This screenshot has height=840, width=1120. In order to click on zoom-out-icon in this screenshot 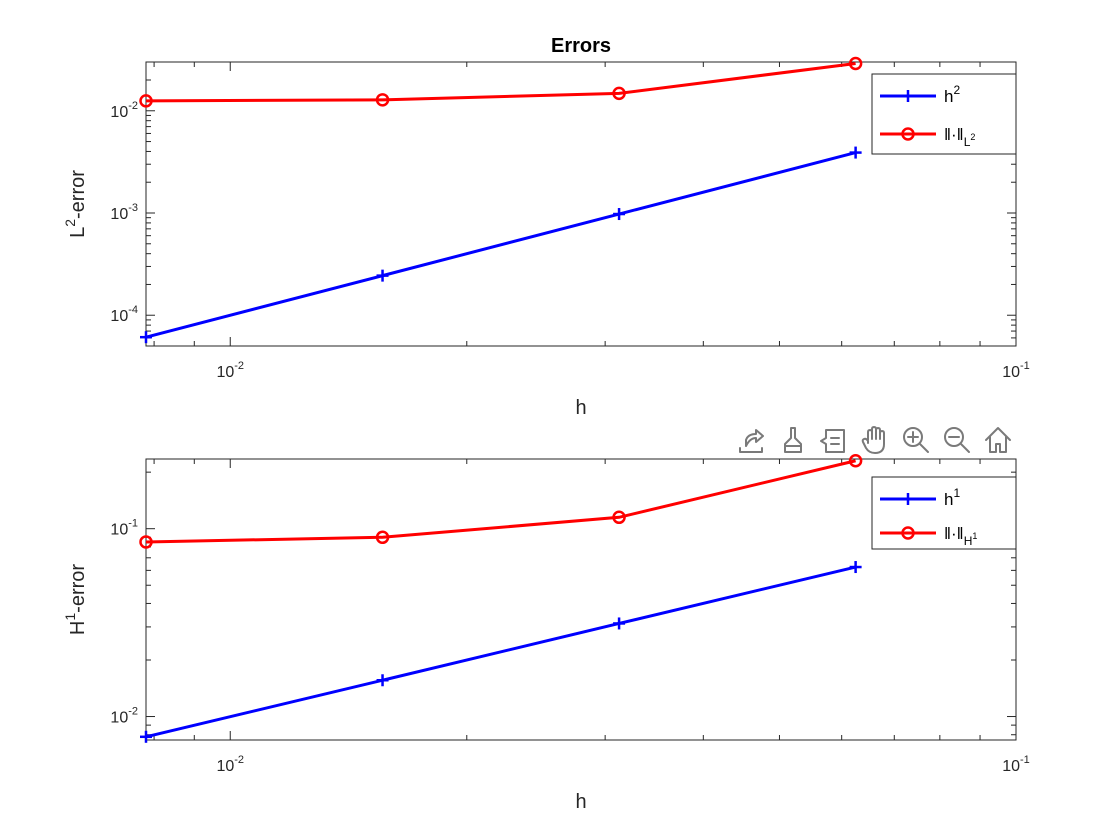, I will do `click(957, 440)`.